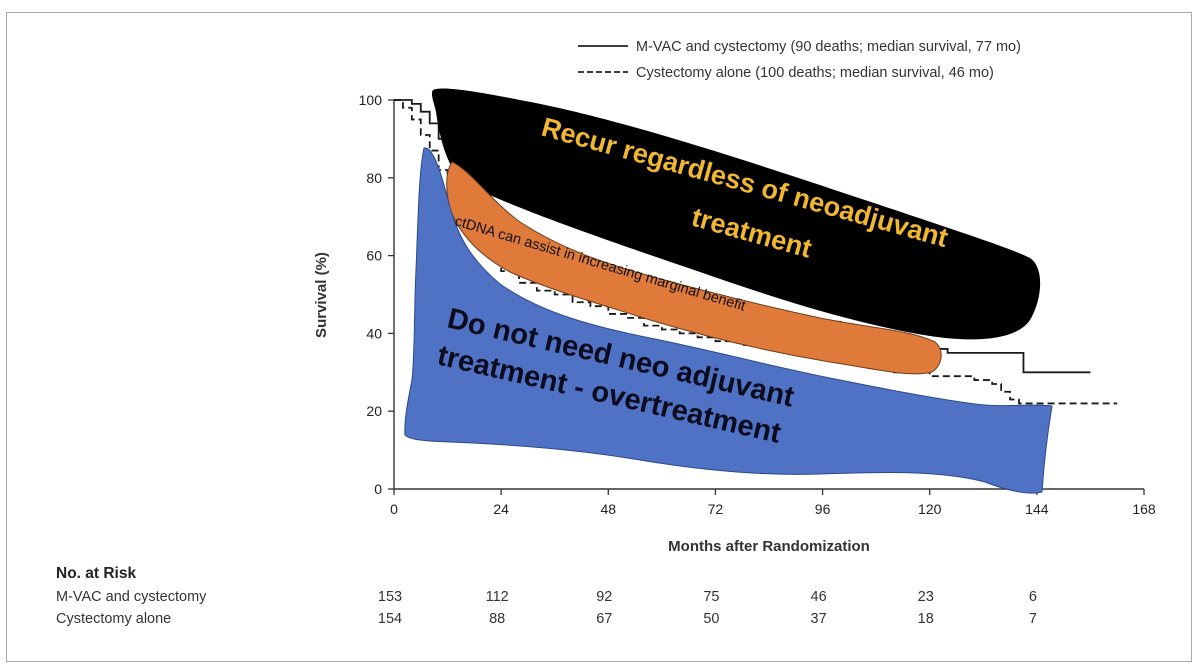 The image size is (1200, 669). Describe the element at coordinates (394, 509) in the screenshot. I see `x-tick-label: 0` at that location.